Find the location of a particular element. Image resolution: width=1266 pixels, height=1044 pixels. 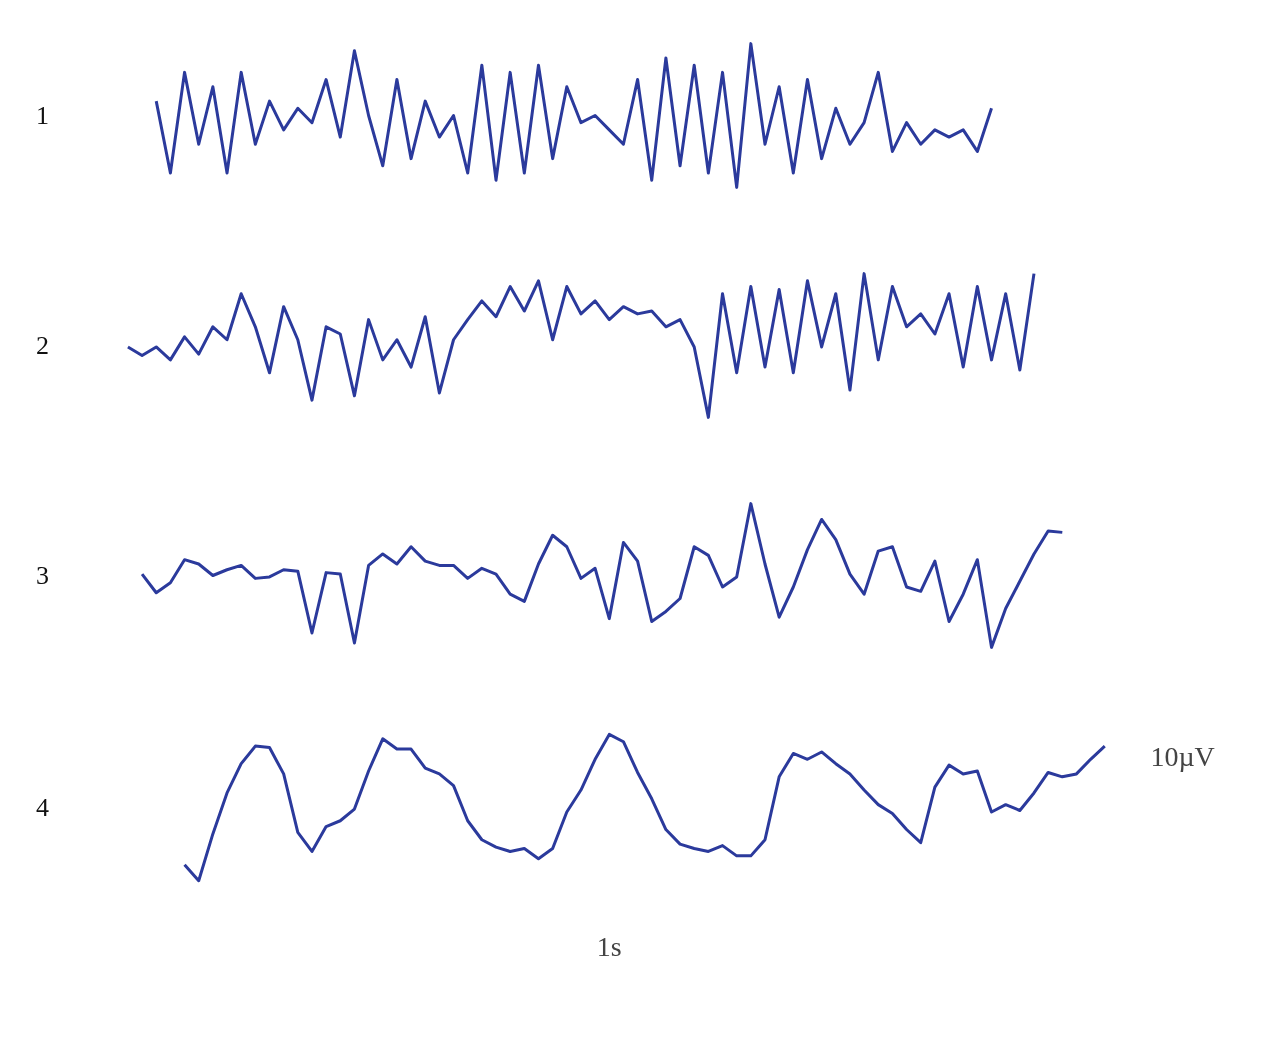

text: 3 is located at coordinates (42, 575).